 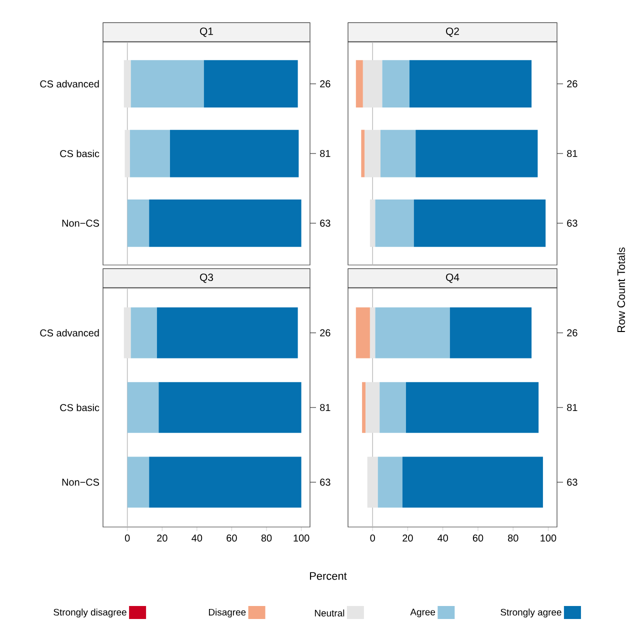 What do you see at coordinates (453, 278) in the screenshot?
I see `chart-title: Q4` at bounding box center [453, 278].